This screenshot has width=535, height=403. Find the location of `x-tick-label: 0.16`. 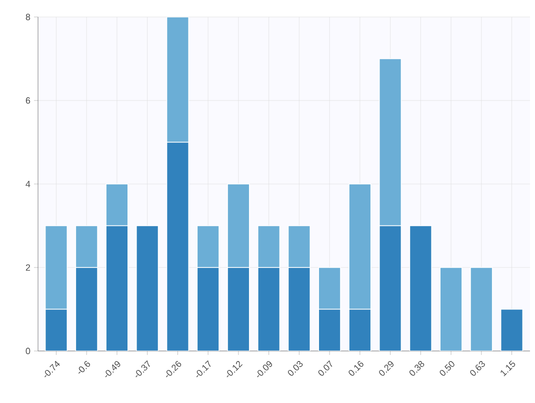

x-tick-label: 0.16 is located at coordinates (356, 368).